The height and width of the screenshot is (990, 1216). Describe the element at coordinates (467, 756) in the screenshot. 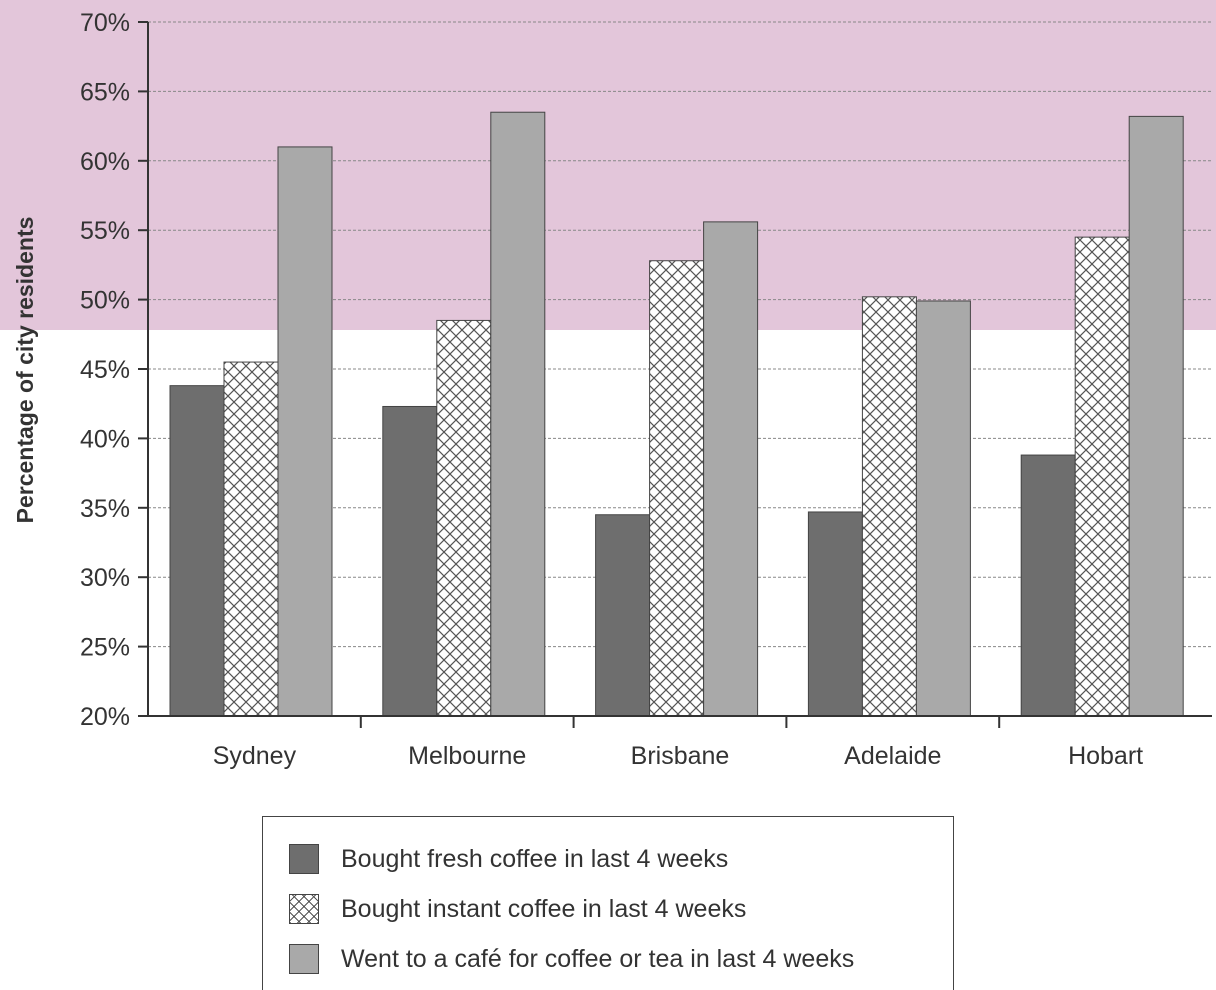

I see `x-tick-label: Melbourne` at that location.